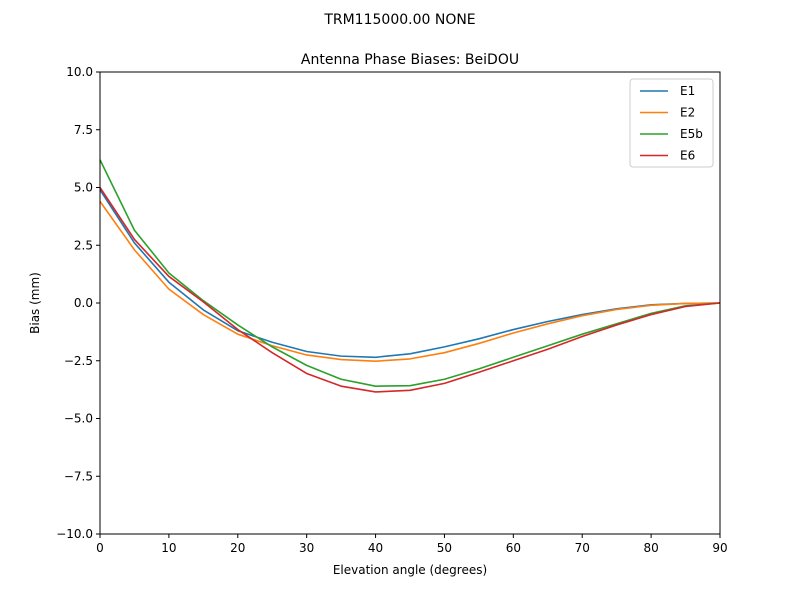 This screenshot has height=600, width=800. What do you see at coordinates (83, 188) in the screenshot?
I see `y-tick-label: 5.0` at bounding box center [83, 188].